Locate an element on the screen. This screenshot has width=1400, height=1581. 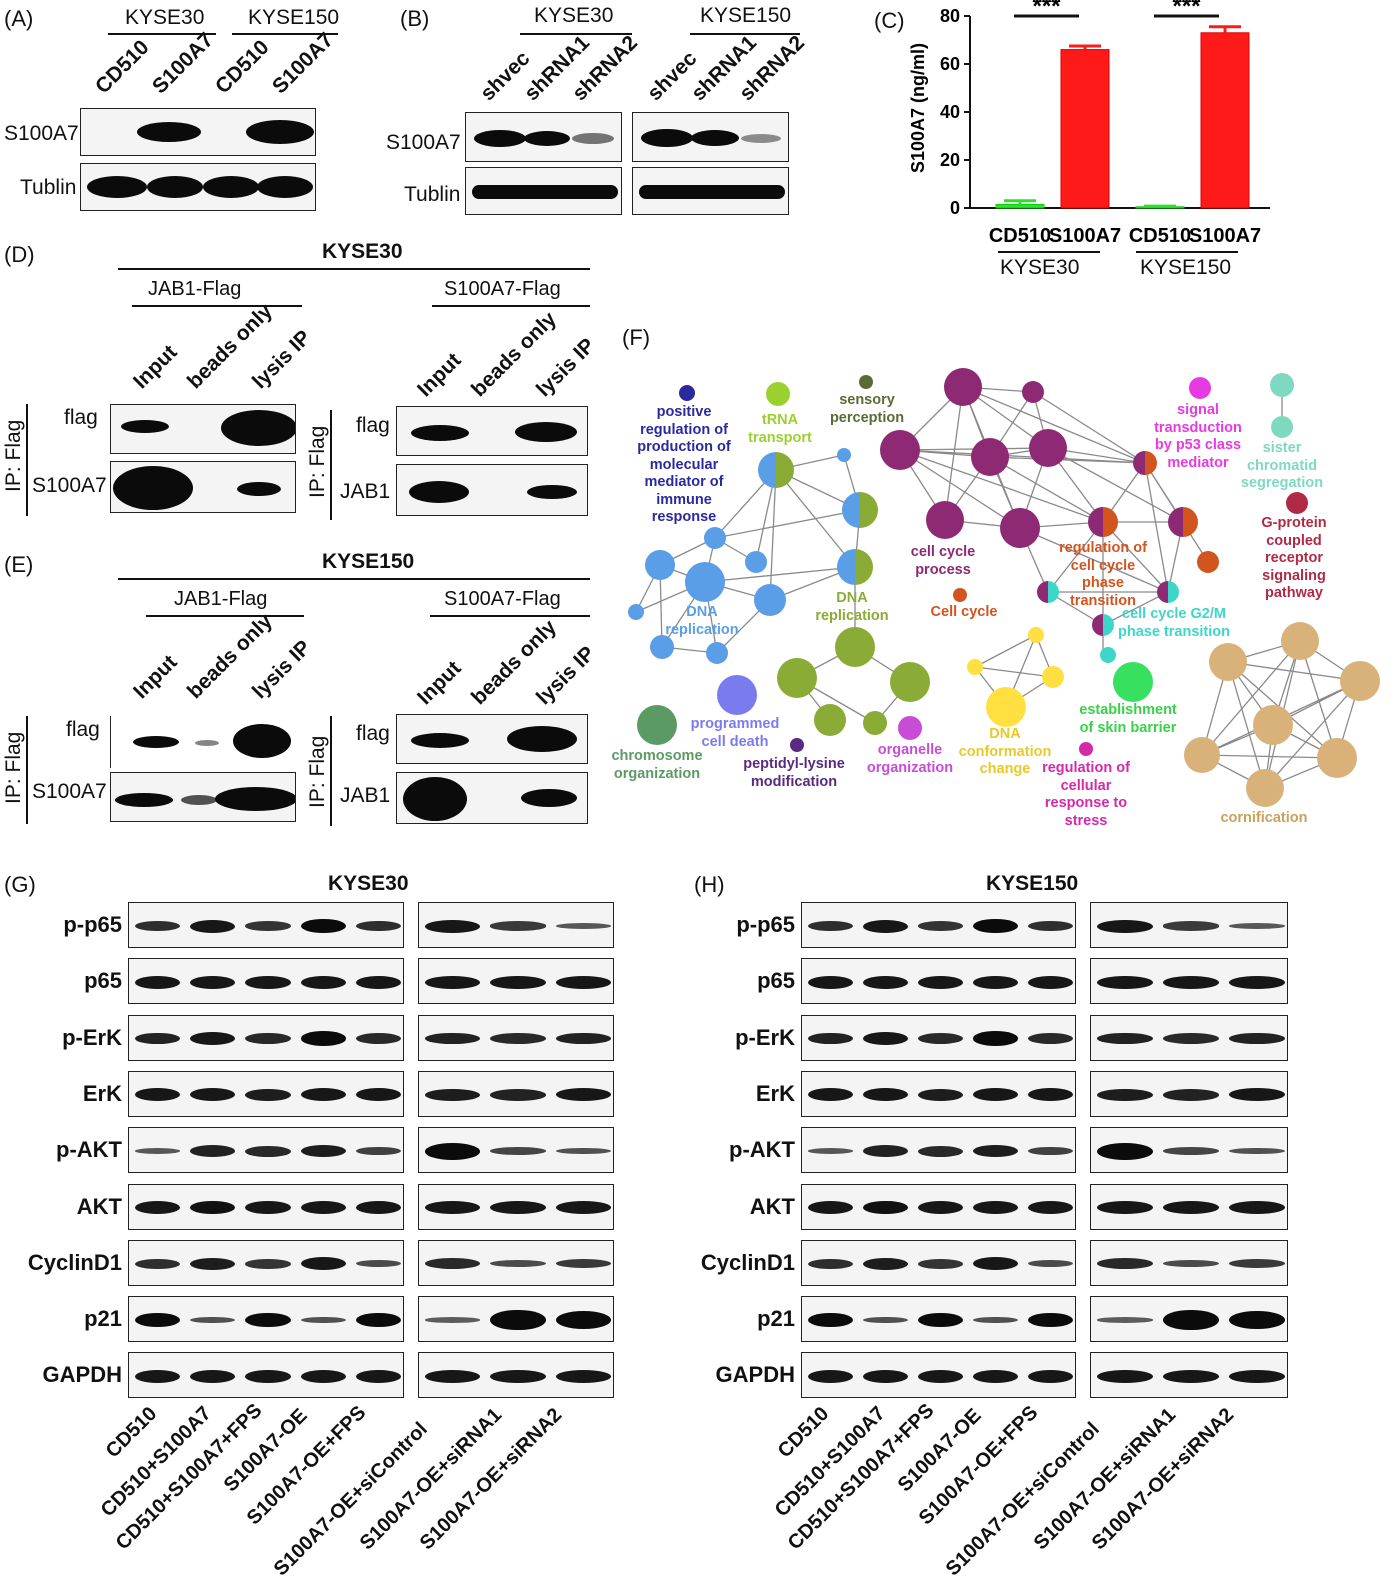
a-lane-1: CD510 is located at coordinates (122, 67).